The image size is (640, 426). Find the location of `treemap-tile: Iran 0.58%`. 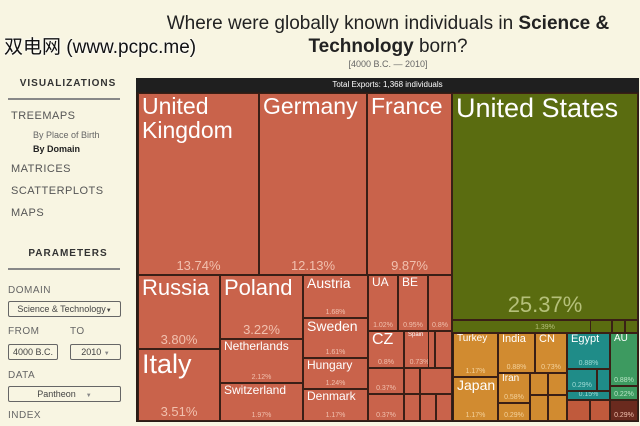

treemap-tile: Iran 0.58% is located at coordinates (514, 388).